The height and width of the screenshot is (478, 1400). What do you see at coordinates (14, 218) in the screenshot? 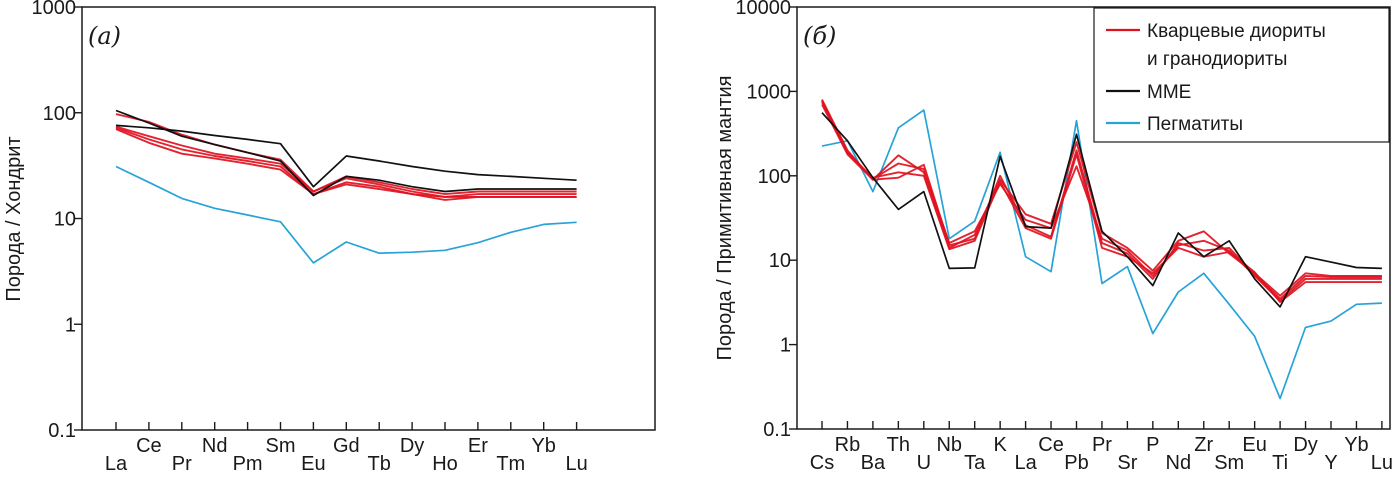
I see `panel-a-y-axis-title: Порода / Хондрит` at bounding box center [14, 218].